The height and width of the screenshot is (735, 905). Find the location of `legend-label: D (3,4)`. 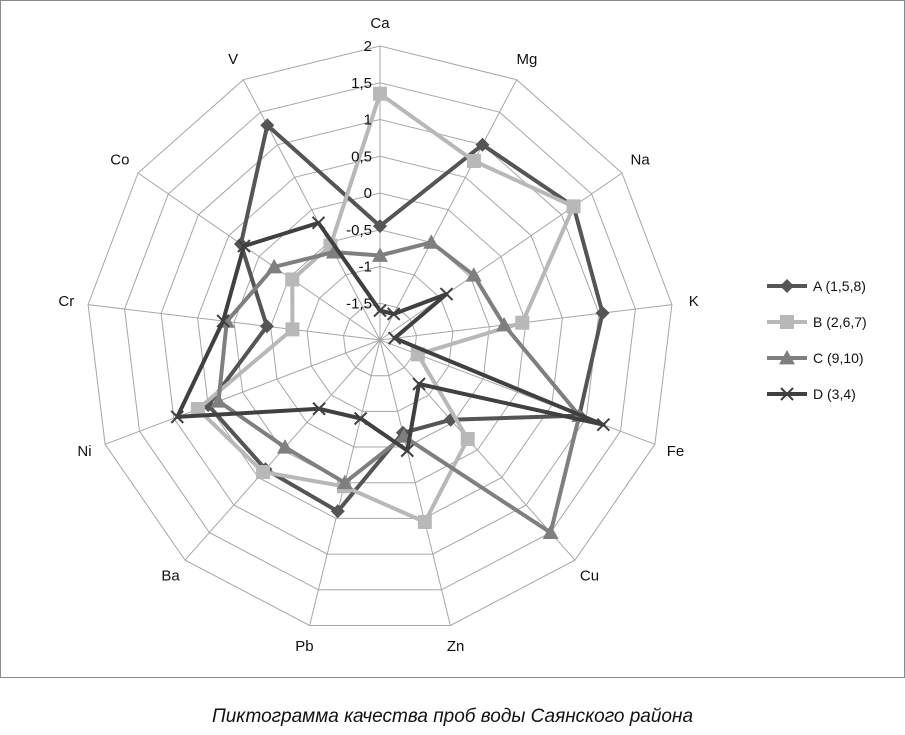

legend-label: D (3,4) is located at coordinates (834, 394).